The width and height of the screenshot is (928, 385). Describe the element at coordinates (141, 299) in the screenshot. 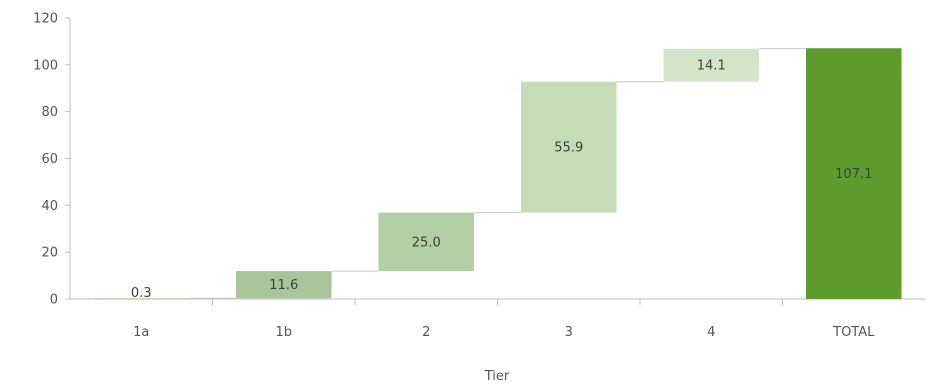

I see `bar-1a` at that location.